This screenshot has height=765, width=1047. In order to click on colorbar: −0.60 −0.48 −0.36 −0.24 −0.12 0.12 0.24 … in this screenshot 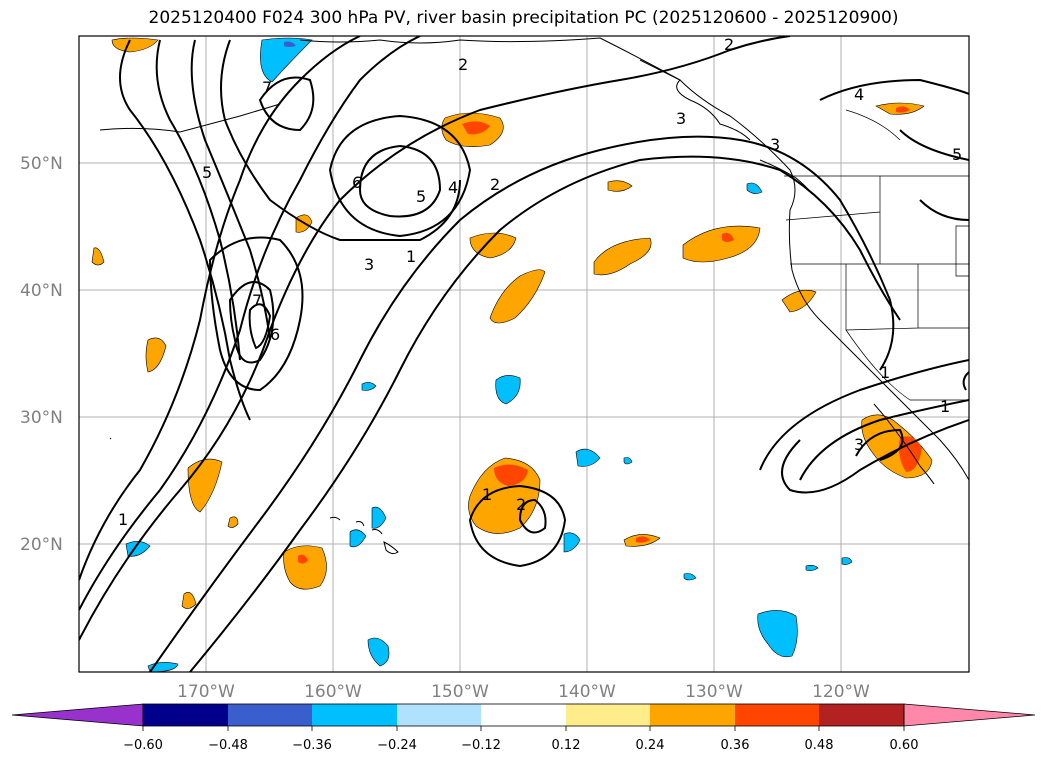, I will do `click(523, 728)`.